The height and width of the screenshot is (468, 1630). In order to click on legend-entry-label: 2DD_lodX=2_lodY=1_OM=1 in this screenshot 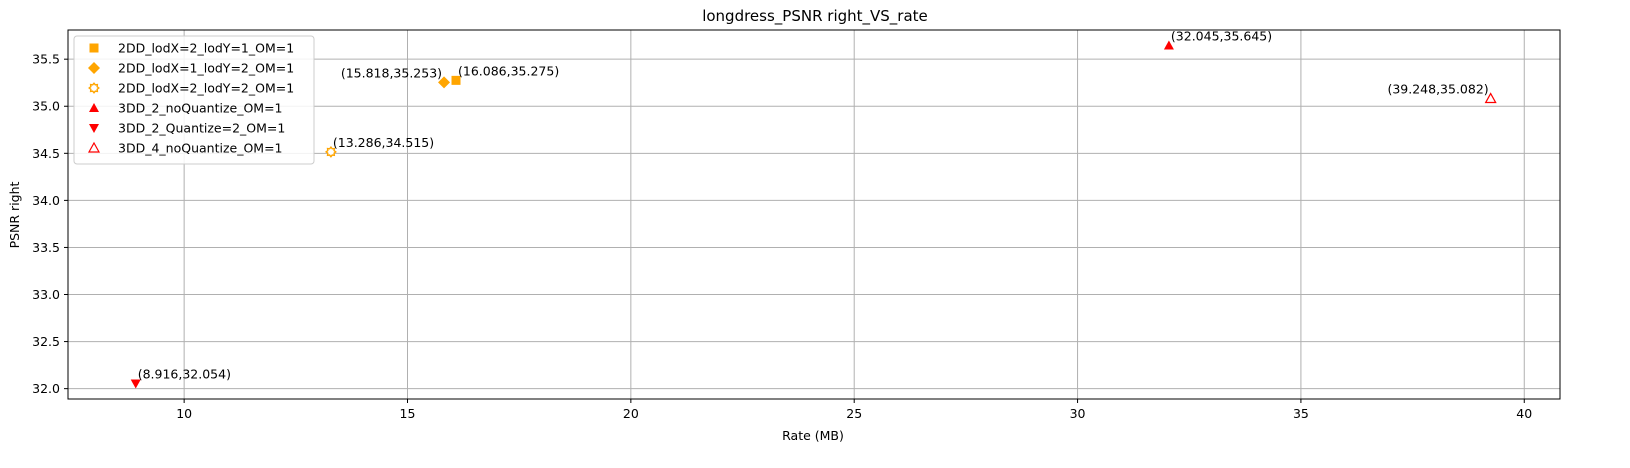, I will do `click(206, 48)`.